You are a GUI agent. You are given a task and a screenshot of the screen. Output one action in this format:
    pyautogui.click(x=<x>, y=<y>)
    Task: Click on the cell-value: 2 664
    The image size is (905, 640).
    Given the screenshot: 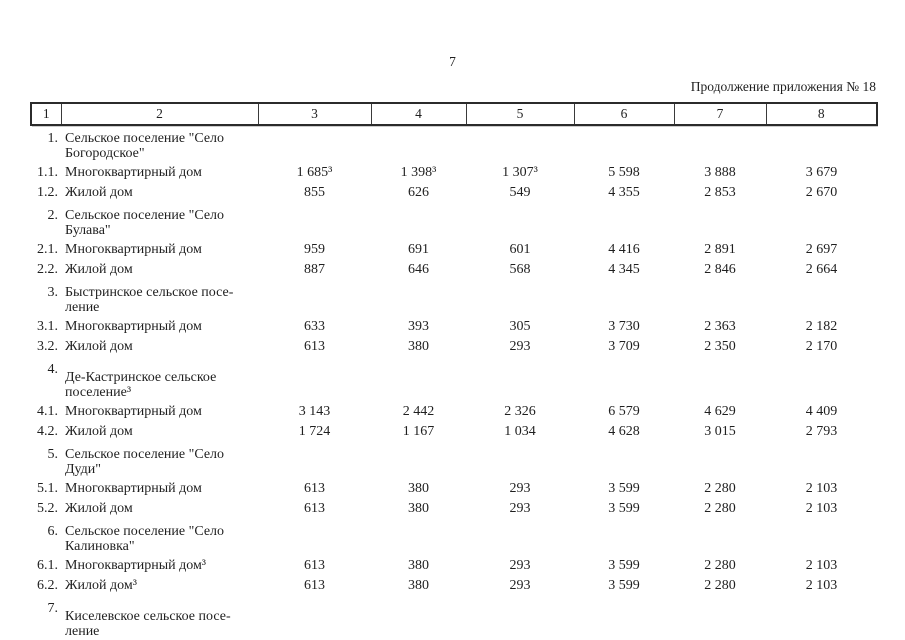 What is the action you would take?
    pyautogui.click(x=821, y=269)
    